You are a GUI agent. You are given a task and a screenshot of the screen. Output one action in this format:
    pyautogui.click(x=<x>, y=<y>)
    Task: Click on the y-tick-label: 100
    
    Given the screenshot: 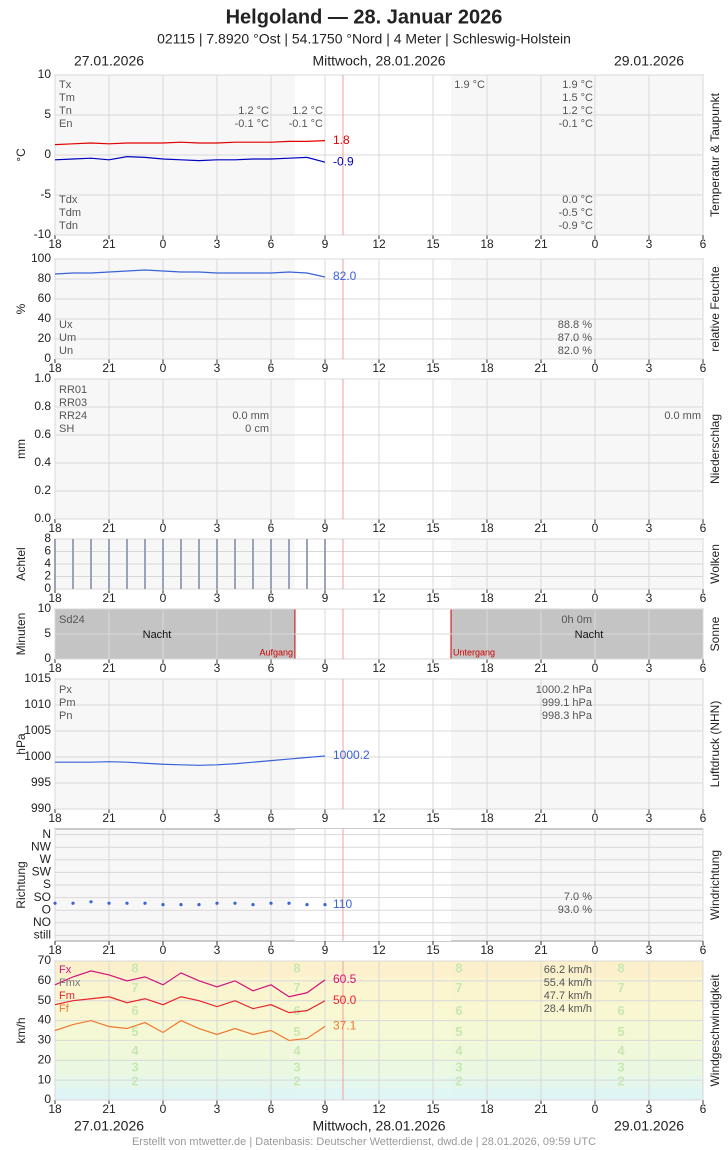 What is the action you would take?
    pyautogui.click(x=41, y=258)
    